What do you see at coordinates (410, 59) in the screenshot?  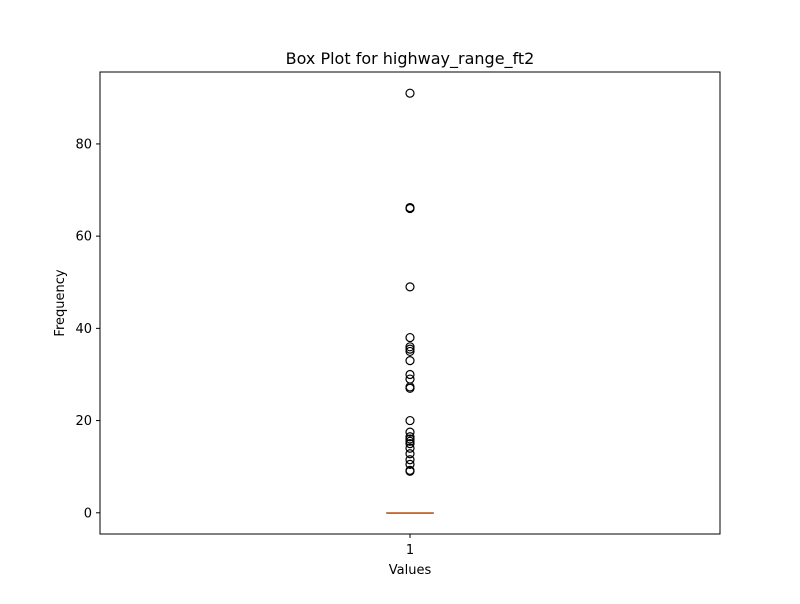 I see `chart-title: Box Plot for highway_range_ft2` at bounding box center [410, 59].